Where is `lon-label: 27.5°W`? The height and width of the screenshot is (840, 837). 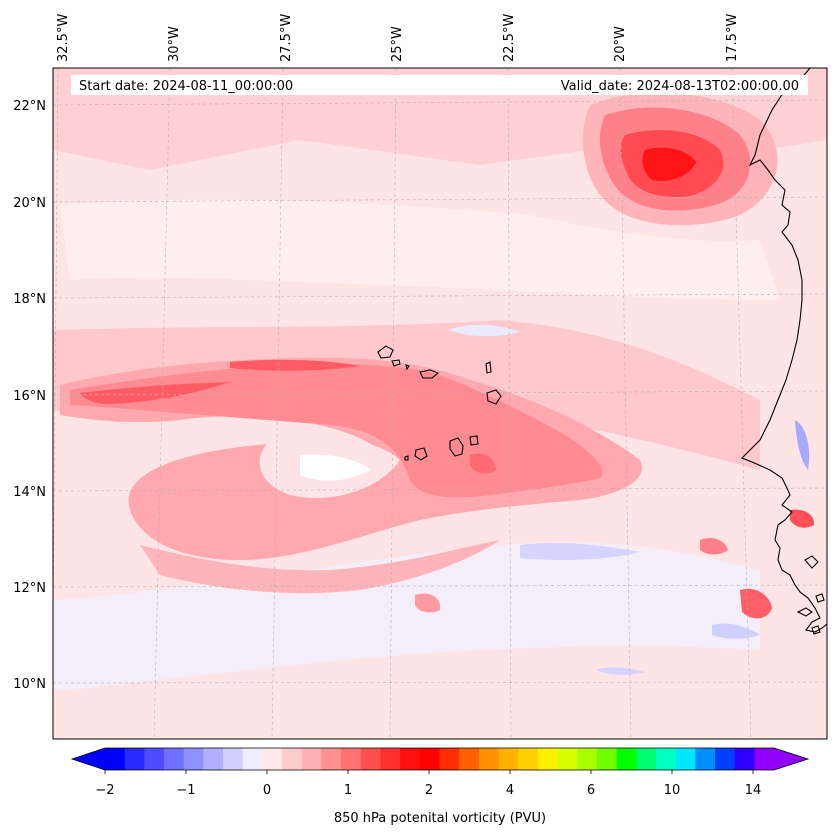
lon-label: 27.5°W is located at coordinates (286, 38).